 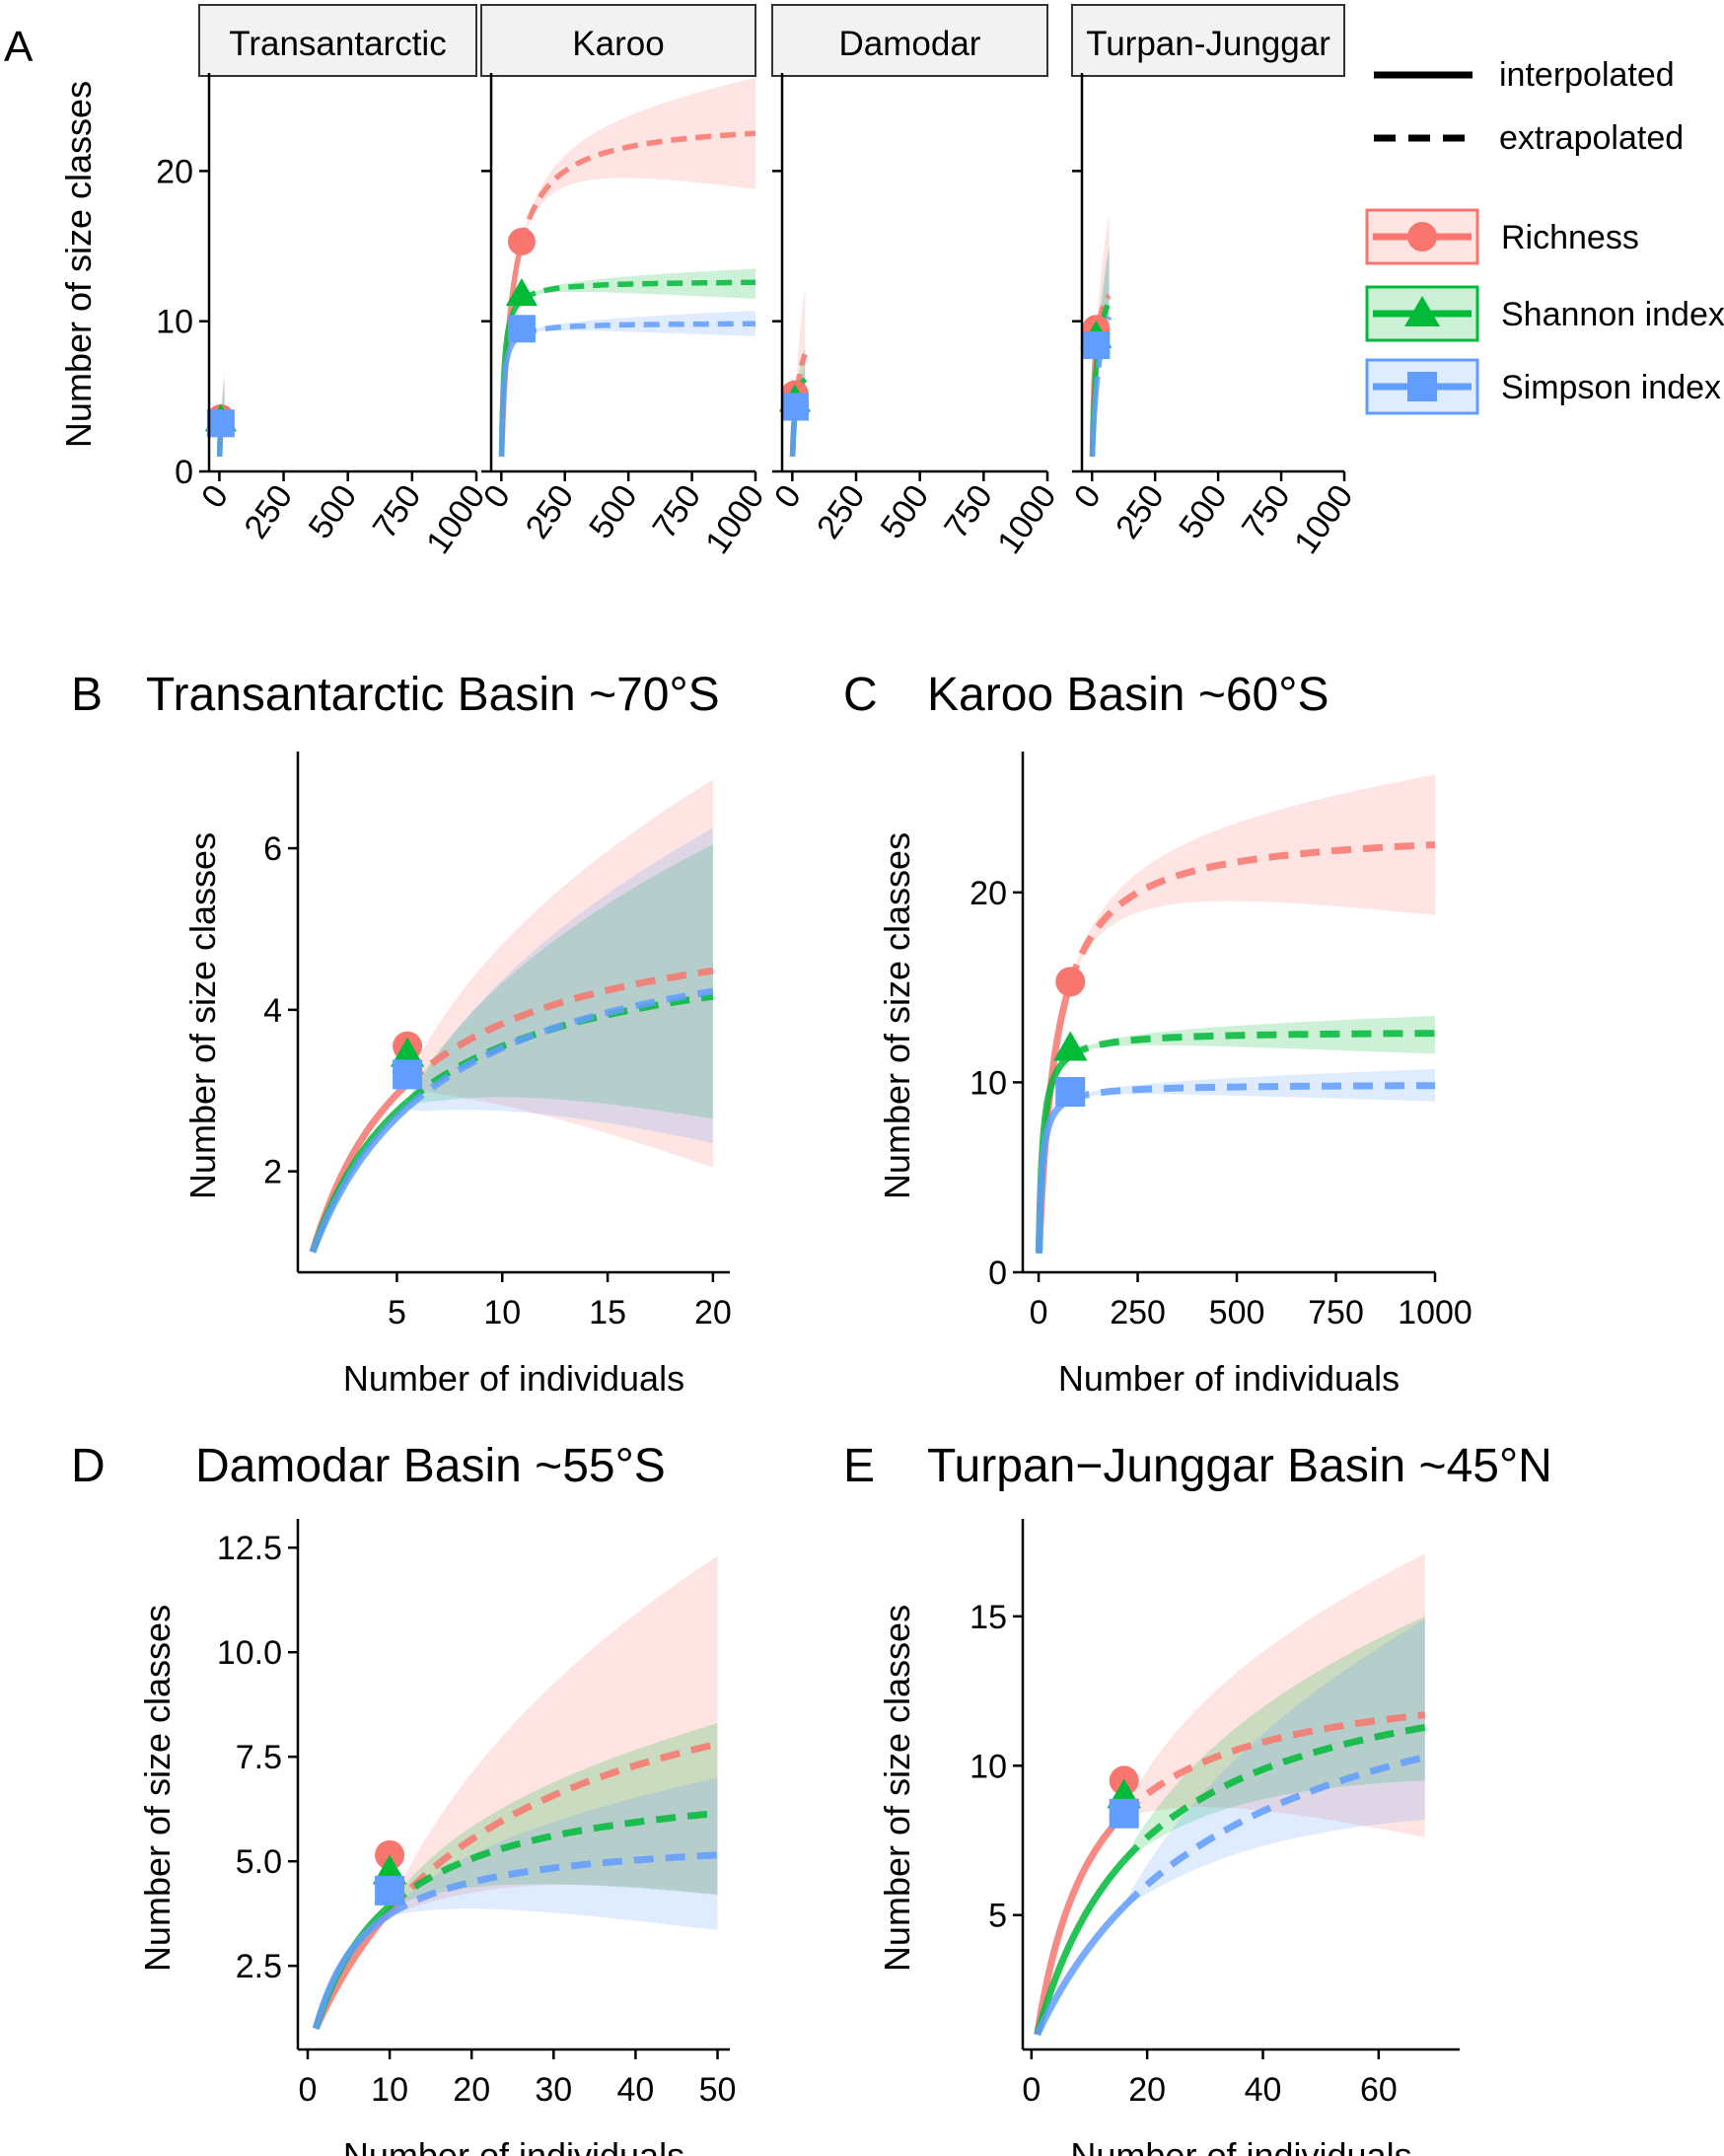 I want to click on legend-label: Richness, so click(x=1570, y=237).